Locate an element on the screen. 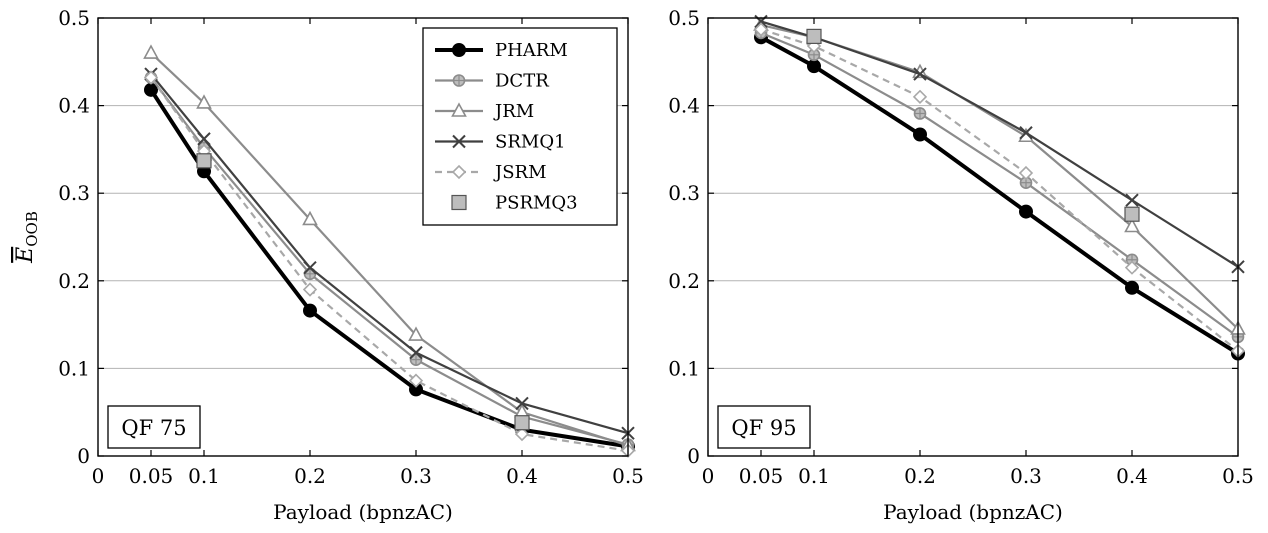 This screenshot has width=1268, height=533. legend-entry-psrmq3: PSRMQ3 is located at coordinates (514, 203).